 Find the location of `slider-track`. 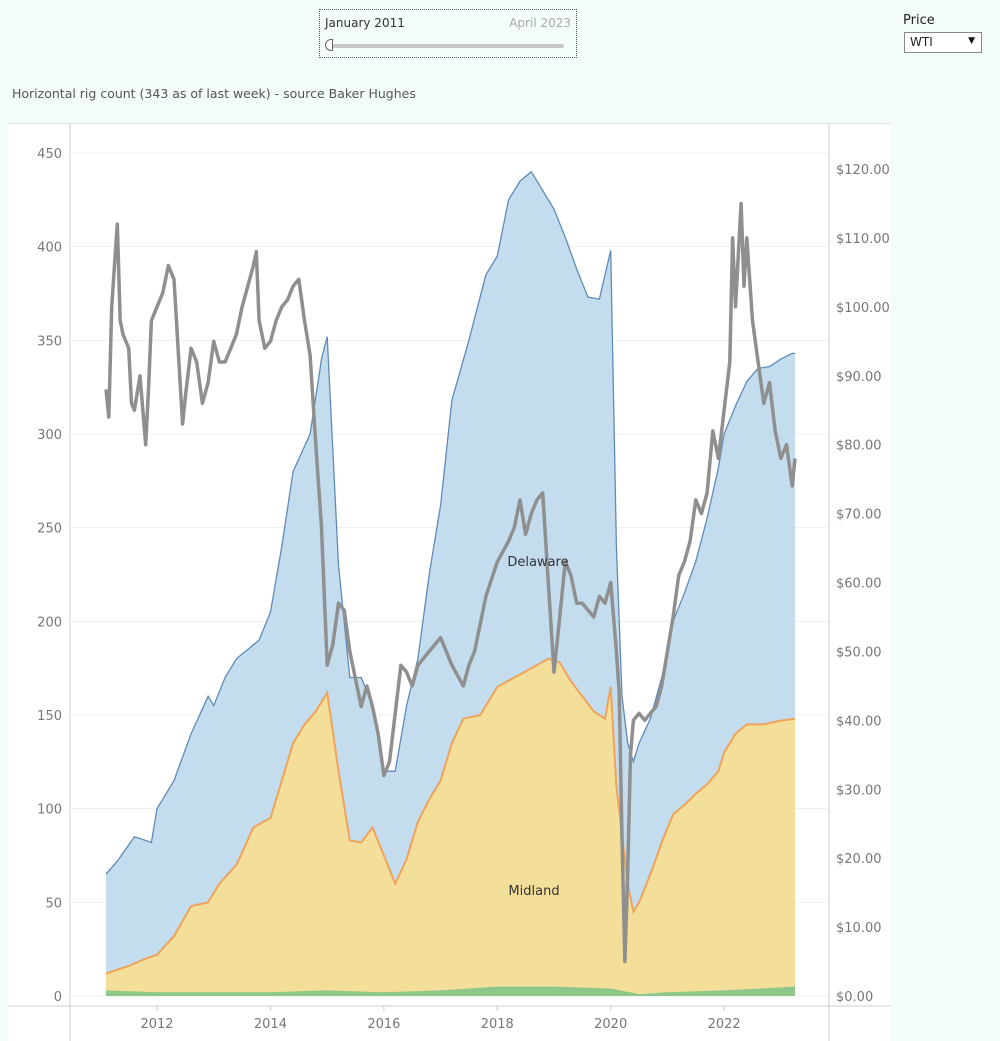

slider-track is located at coordinates (445, 46).